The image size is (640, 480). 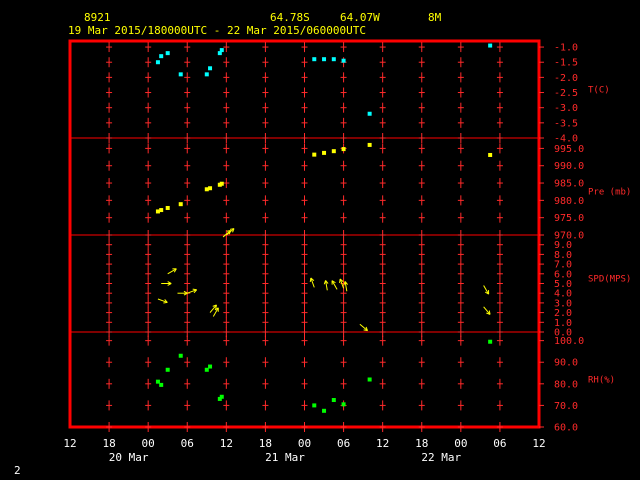 What do you see at coordinates (569, 201) in the screenshot?
I see `y-tick-label: 980.0` at bounding box center [569, 201].